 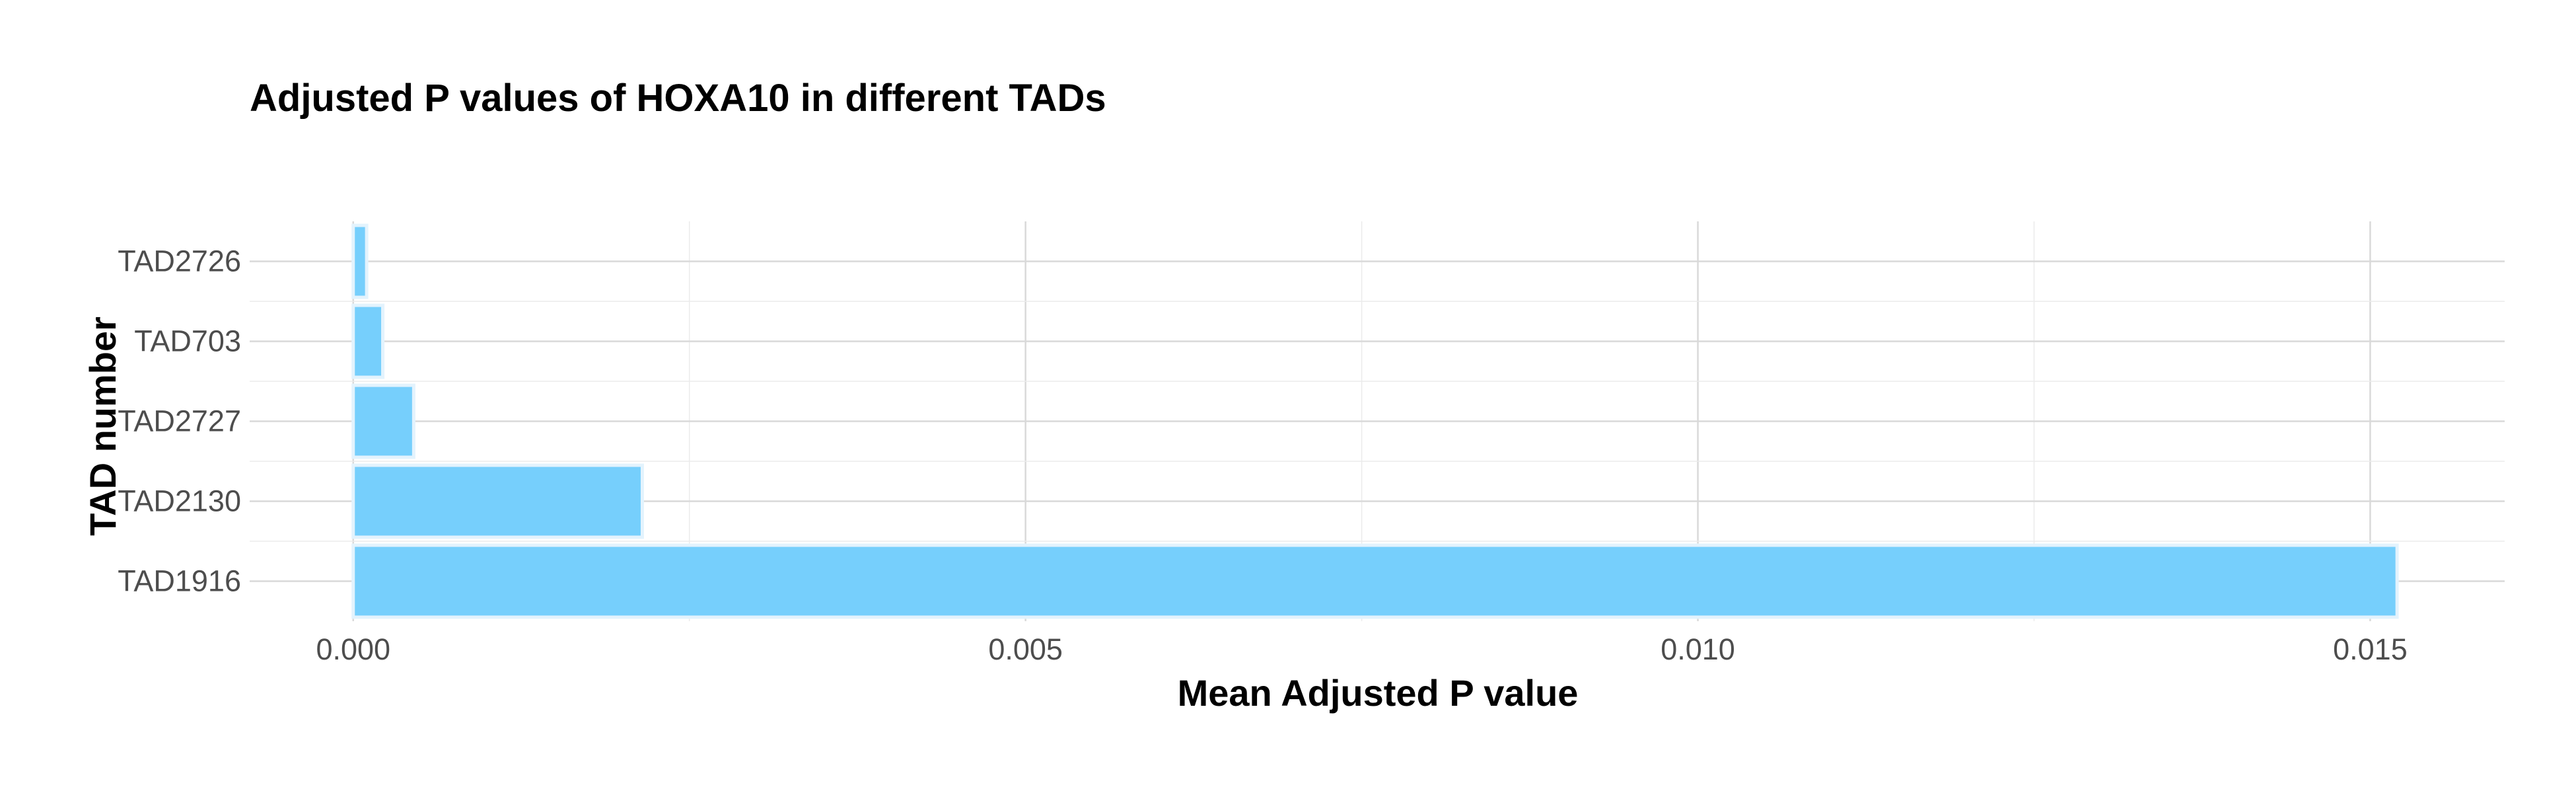 What do you see at coordinates (1375, 581) in the screenshot?
I see `bar-tad1916` at bounding box center [1375, 581].